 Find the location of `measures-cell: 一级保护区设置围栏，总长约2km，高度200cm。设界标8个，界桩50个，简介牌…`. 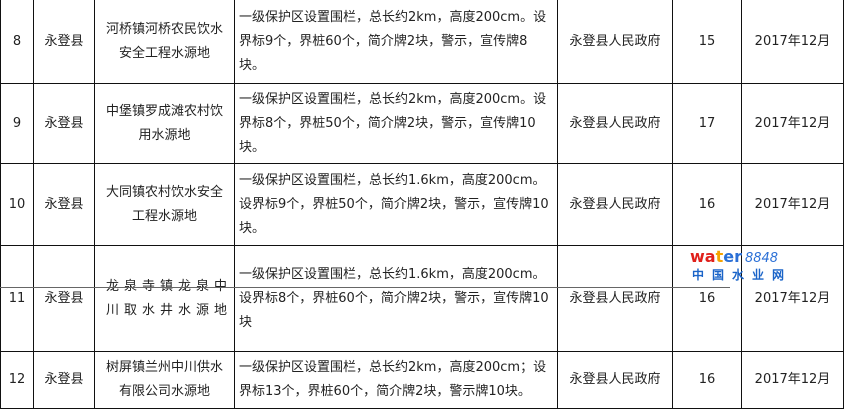

measures-cell: 一级保护区设置围栏，总长约2km，高度200cm。设界标8个，界桩50个，简介牌… is located at coordinates (396, 123).